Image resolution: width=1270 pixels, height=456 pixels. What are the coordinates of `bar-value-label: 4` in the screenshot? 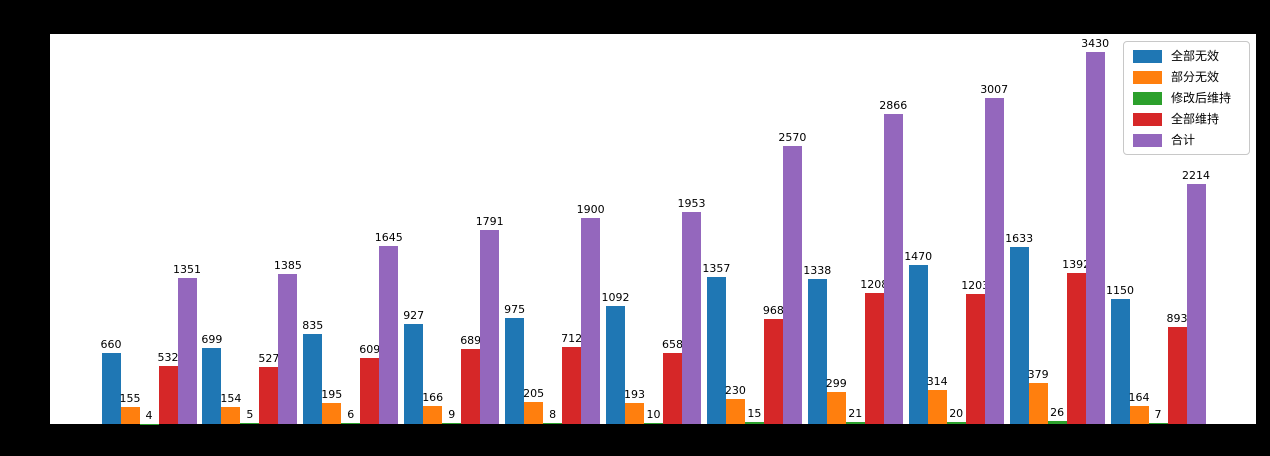 It's located at (149, 415).